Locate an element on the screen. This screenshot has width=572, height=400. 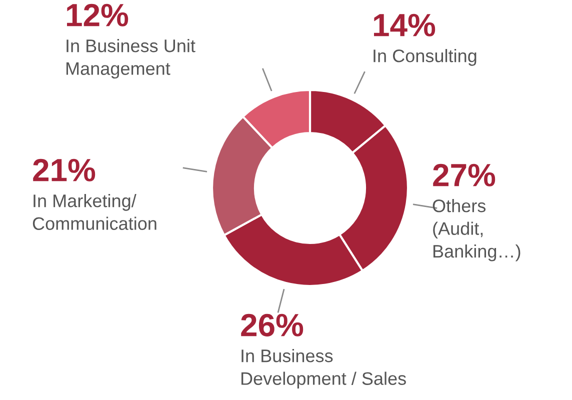
data-label: 12% is located at coordinates (97, 15).